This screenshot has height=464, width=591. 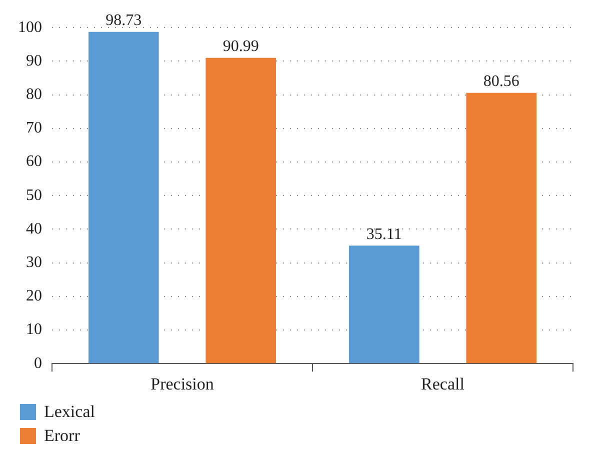 I want to click on y-tick-label: 40, so click(x=34, y=229).